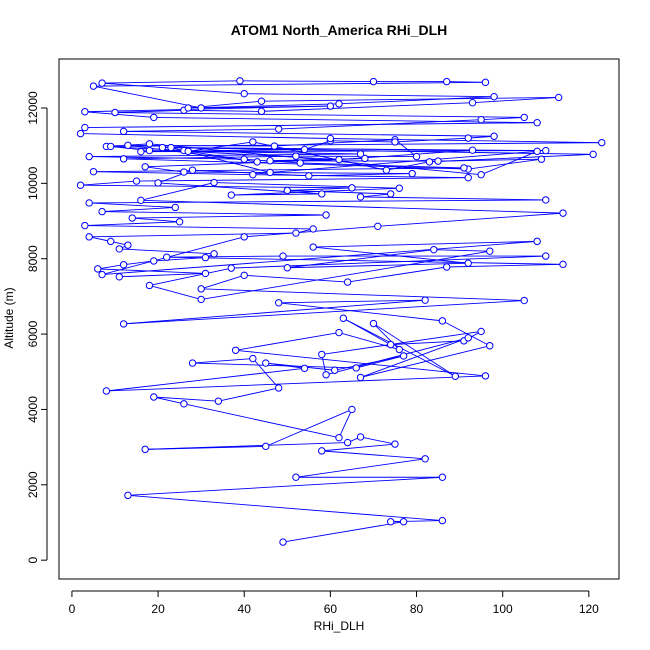  I want to click on x-tick-label: 0, so click(72, 609).